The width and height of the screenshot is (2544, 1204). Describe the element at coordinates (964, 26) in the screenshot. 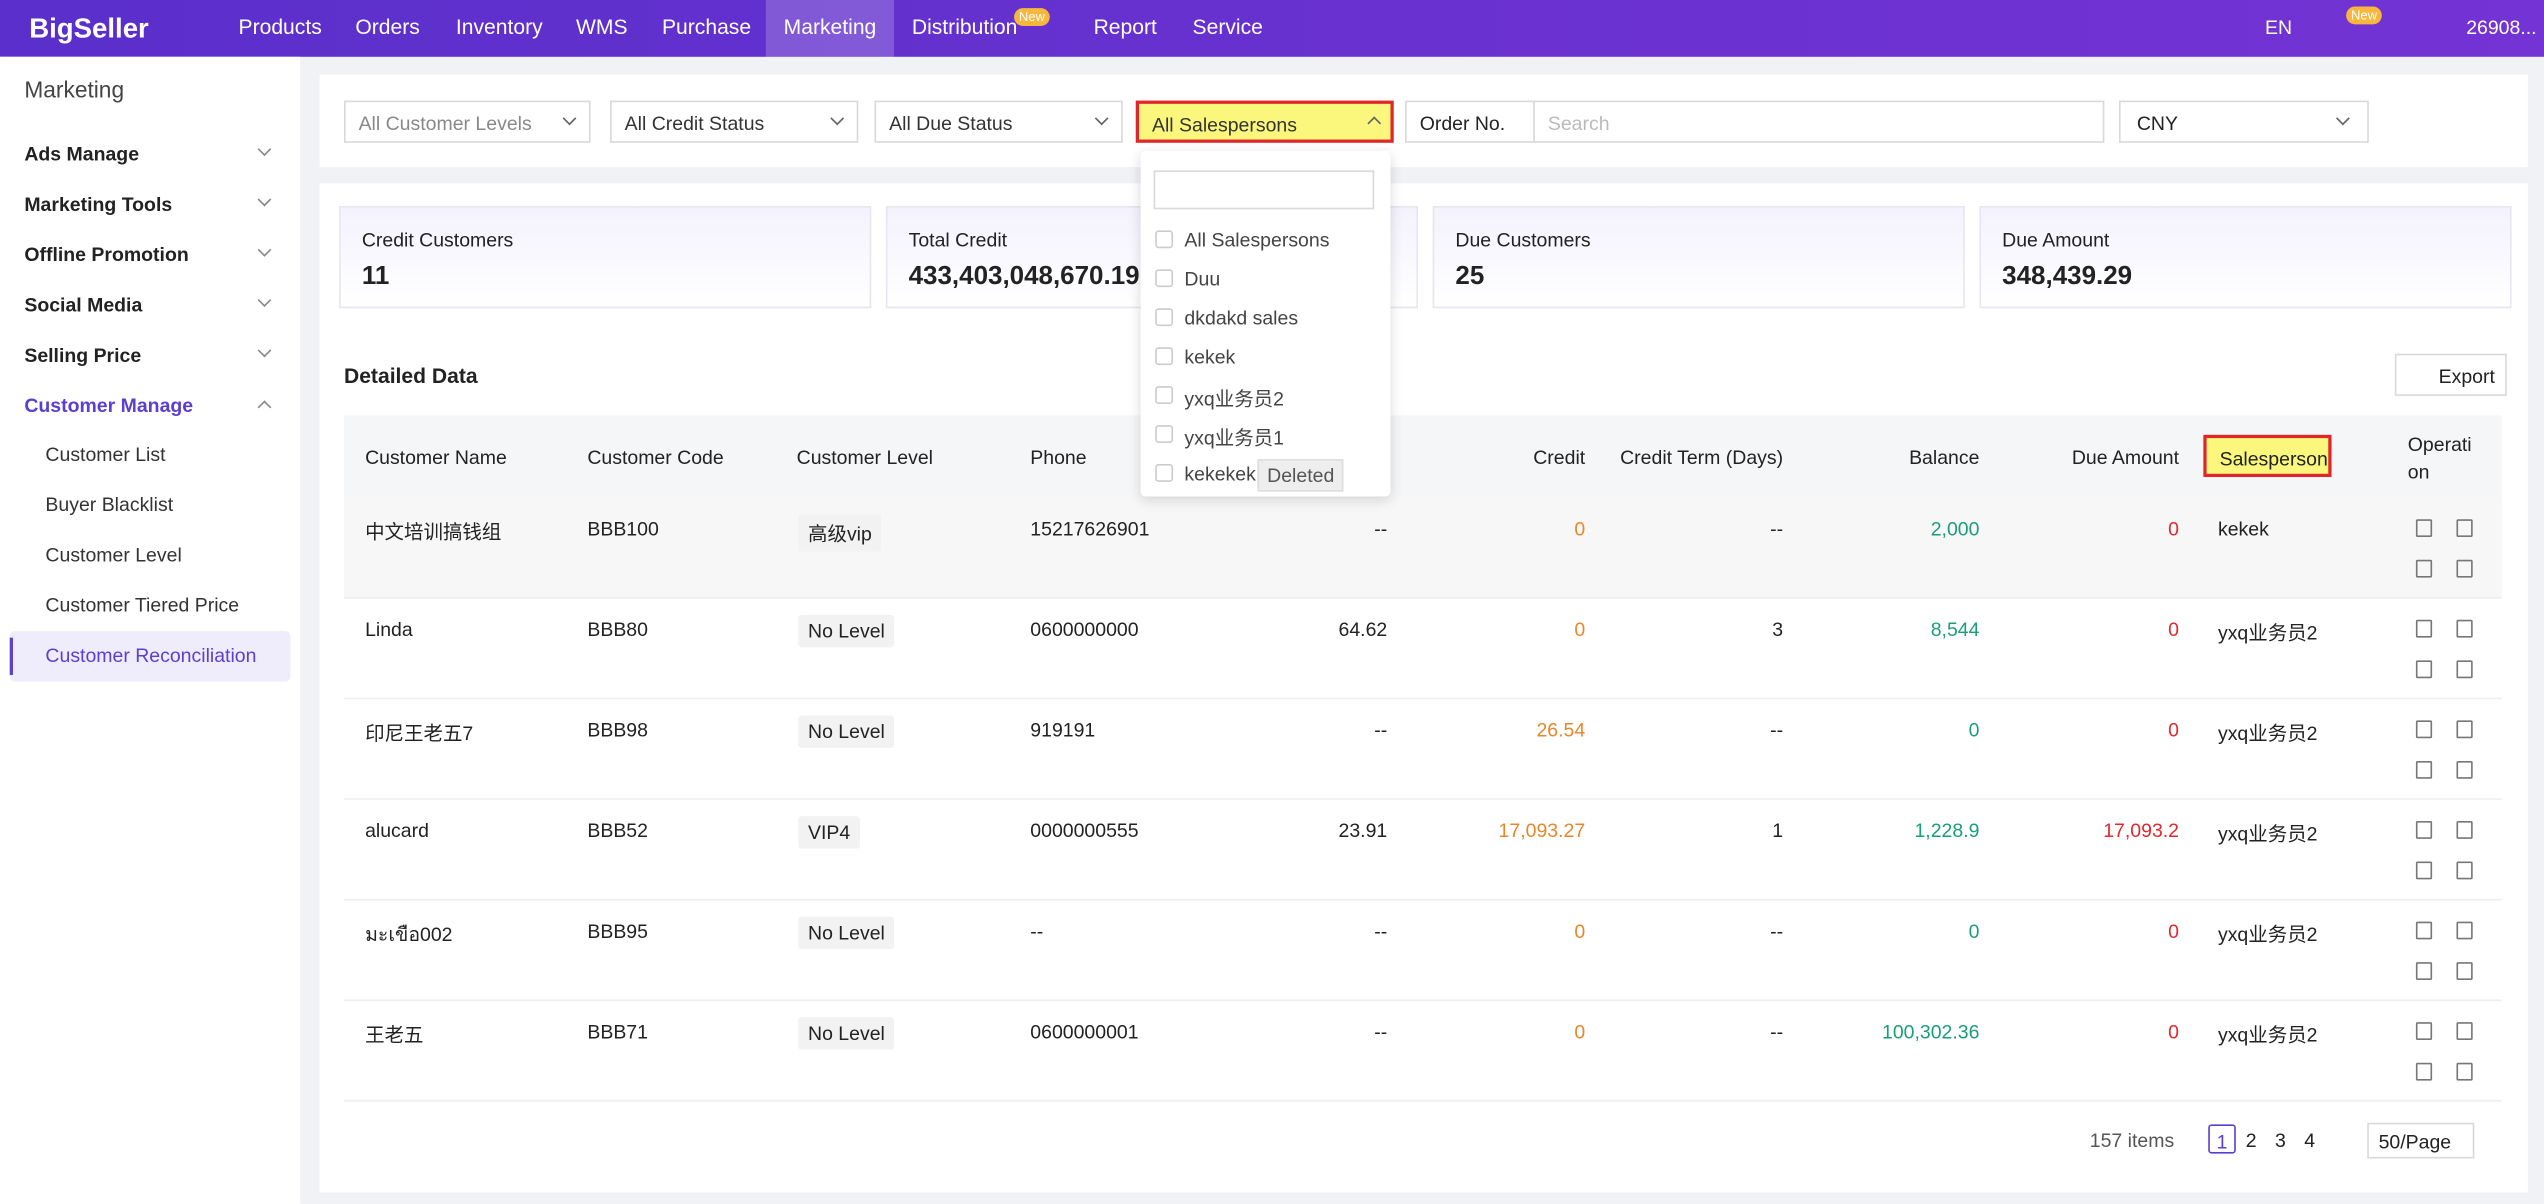

I see `nav-item: Distribution` at that location.